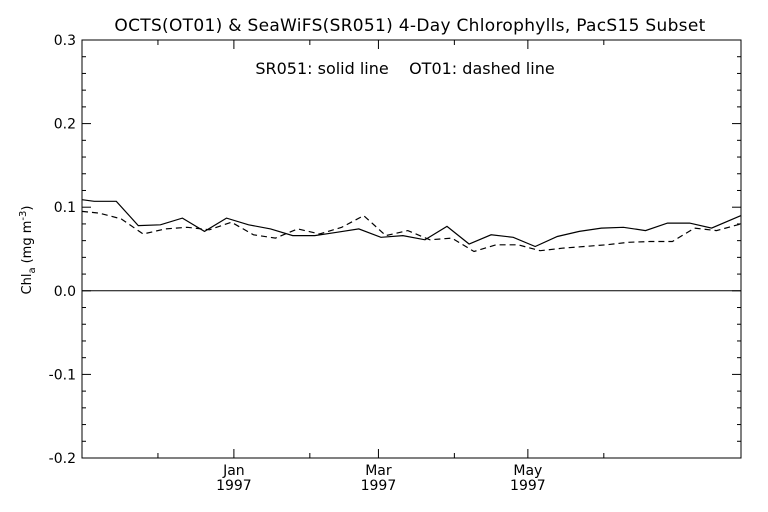  Describe the element at coordinates (404, 68) in the screenshot. I see `legend-annotation: SR051: solid line OT01: dashed line` at that location.